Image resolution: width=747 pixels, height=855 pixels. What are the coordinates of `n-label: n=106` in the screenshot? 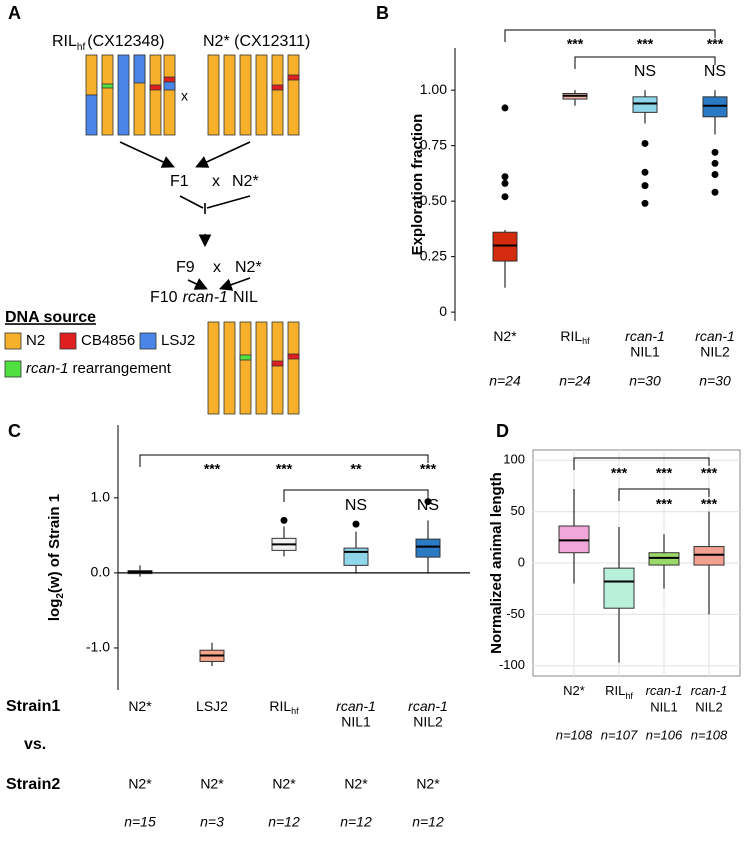 It's located at (664, 734).